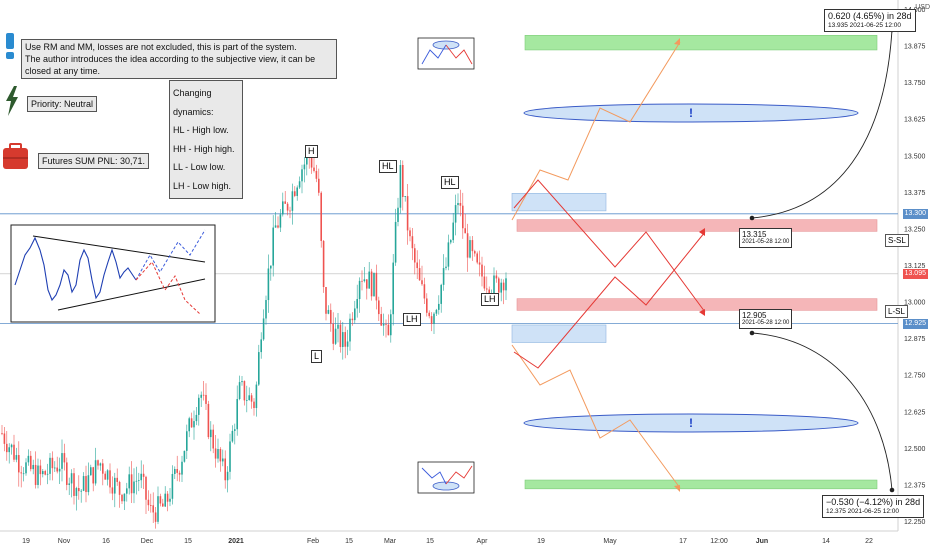 Image resolution: width=932 pixels, height=550 pixels. Describe the element at coordinates (915, 213) in the screenshot. I see `upper-level-price-label: 13.300` at that location.